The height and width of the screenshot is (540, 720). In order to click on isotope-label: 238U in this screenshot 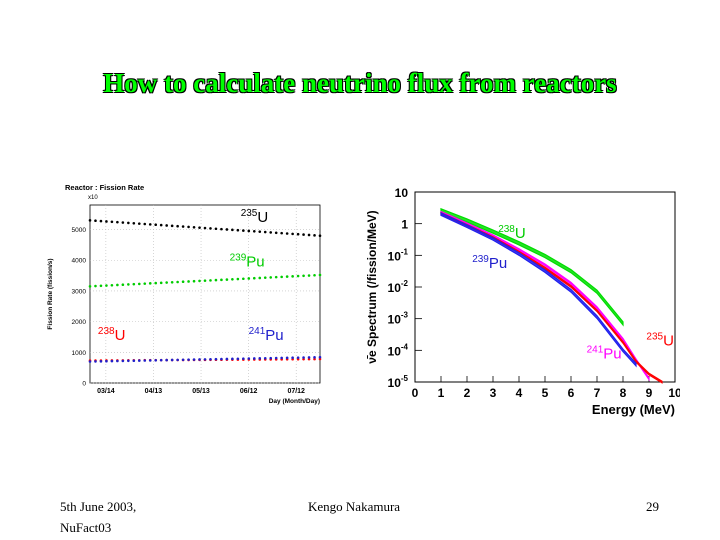, I will do `click(112, 335)`.